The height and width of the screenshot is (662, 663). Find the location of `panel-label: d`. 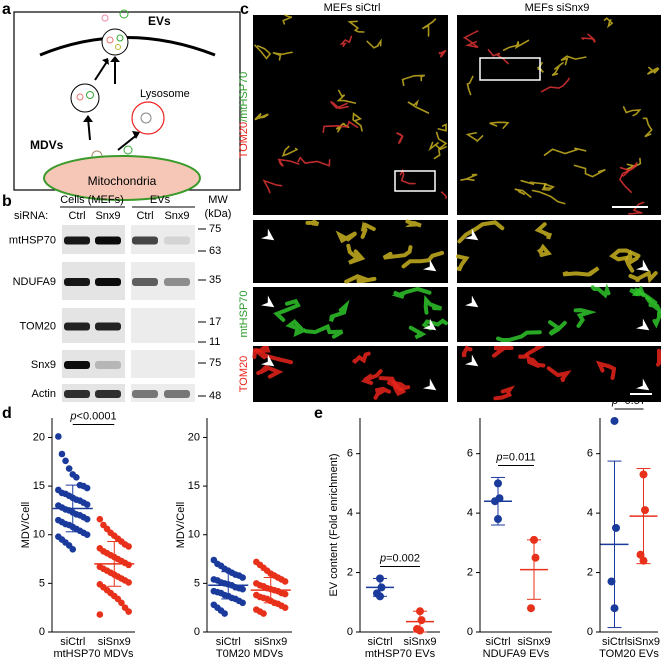

panel-label: d is located at coordinates (7, 413).